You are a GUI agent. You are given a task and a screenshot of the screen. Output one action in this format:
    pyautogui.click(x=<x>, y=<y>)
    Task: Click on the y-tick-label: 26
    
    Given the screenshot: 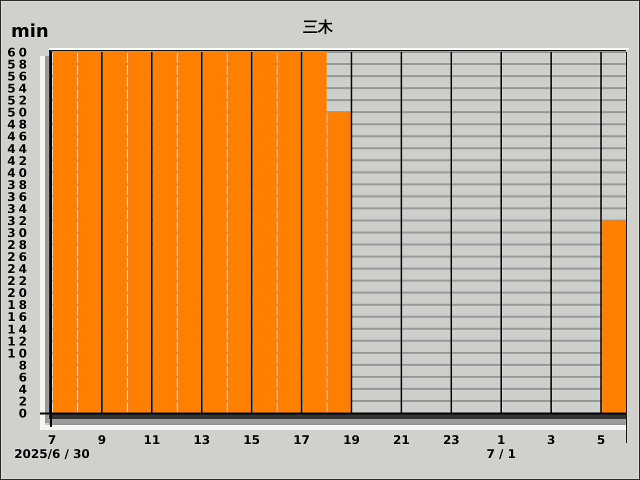 What is the action you would take?
    pyautogui.click(x=18, y=257)
    